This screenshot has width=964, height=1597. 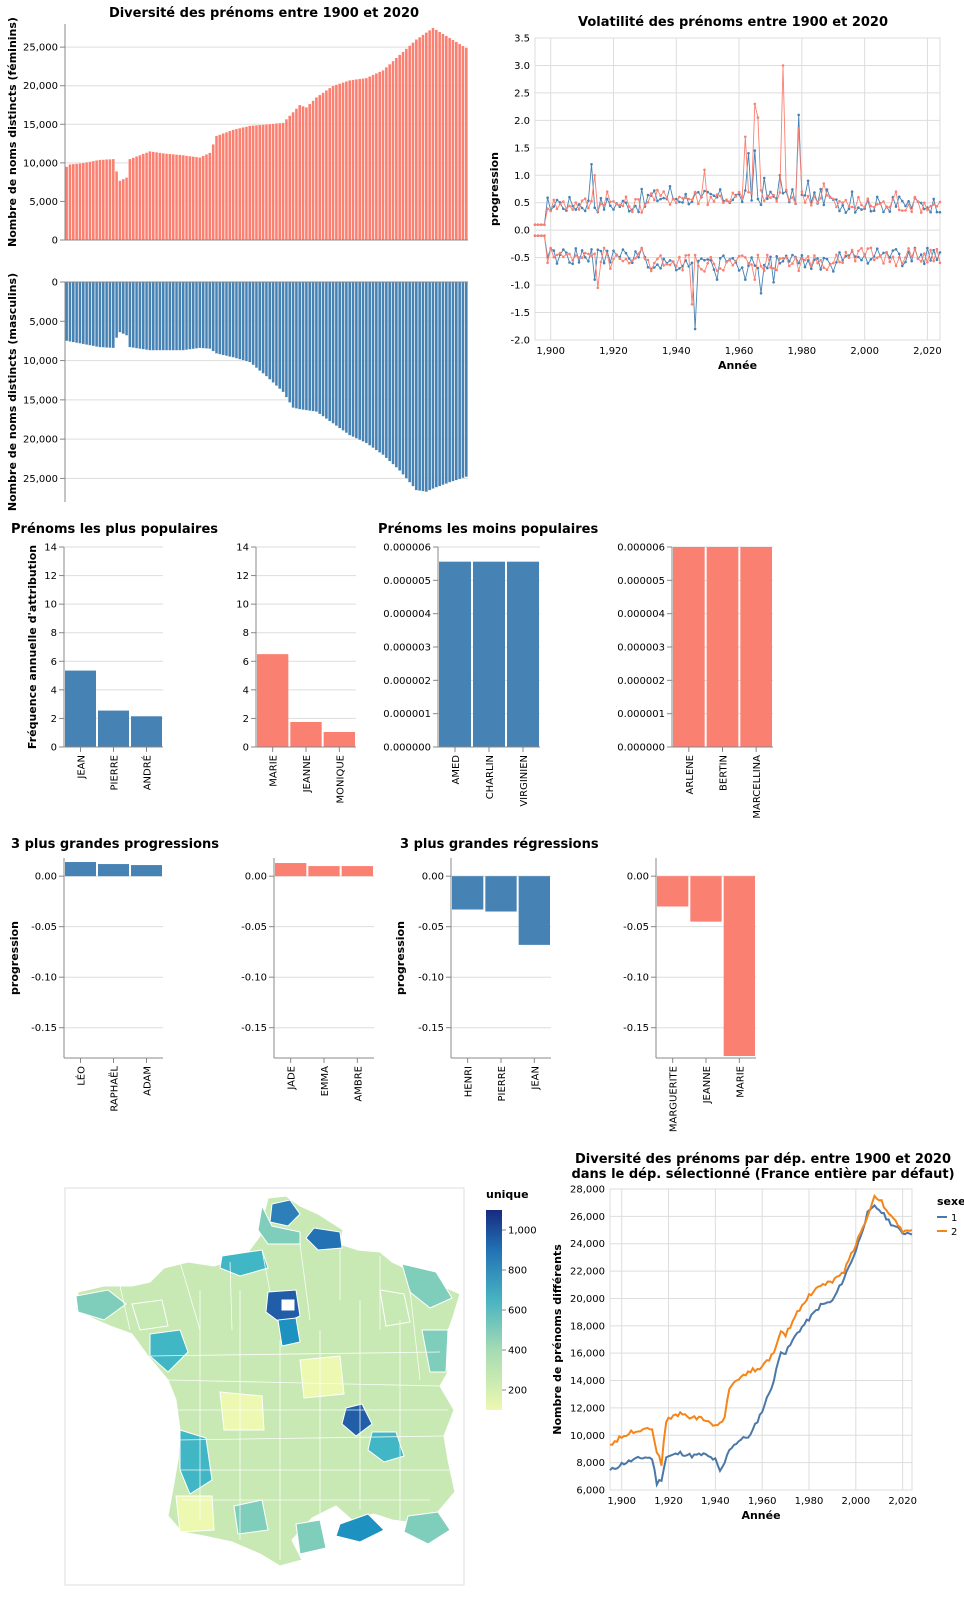 What do you see at coordinates (954, 1232) in the screenshot?
I see `legend-label-2: 2` at bounding box center [954, 1232].